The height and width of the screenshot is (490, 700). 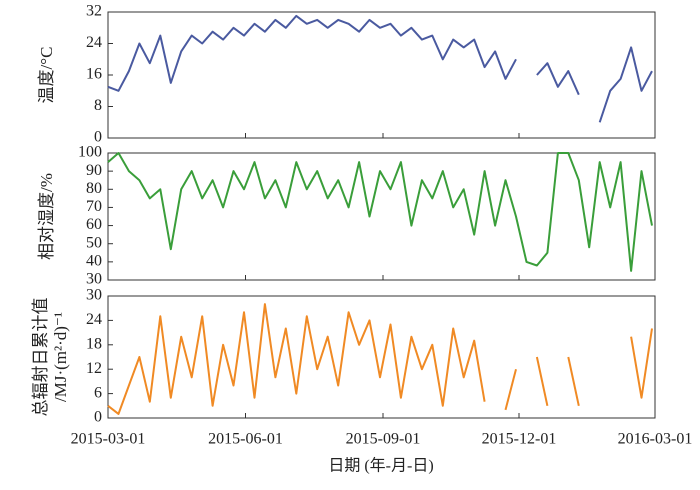 What do you see at coordinates (383, 439) in the screenshot?
I see `x-tick-label: 2015-09-01` at bounding box center [383, 439].